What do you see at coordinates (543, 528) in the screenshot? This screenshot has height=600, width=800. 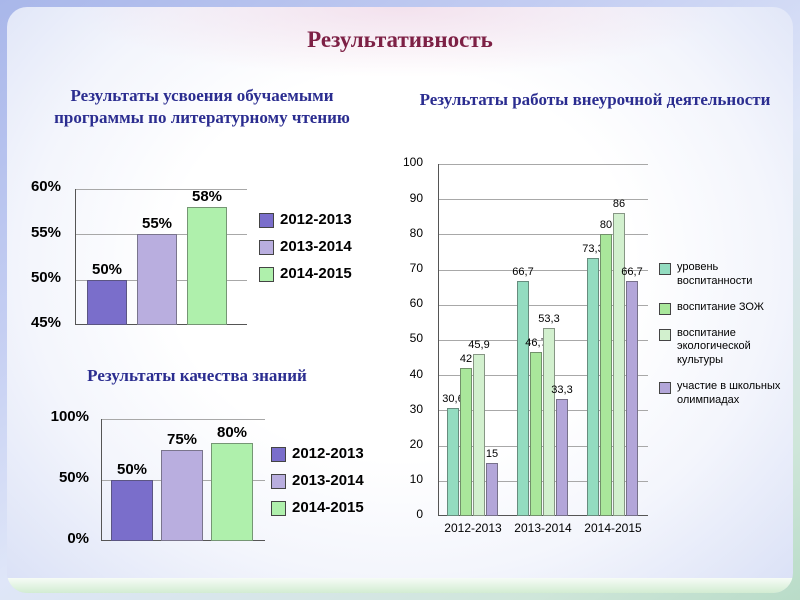 I see `x-axis-label: 2013-2014` at bounding box center [543, 528].